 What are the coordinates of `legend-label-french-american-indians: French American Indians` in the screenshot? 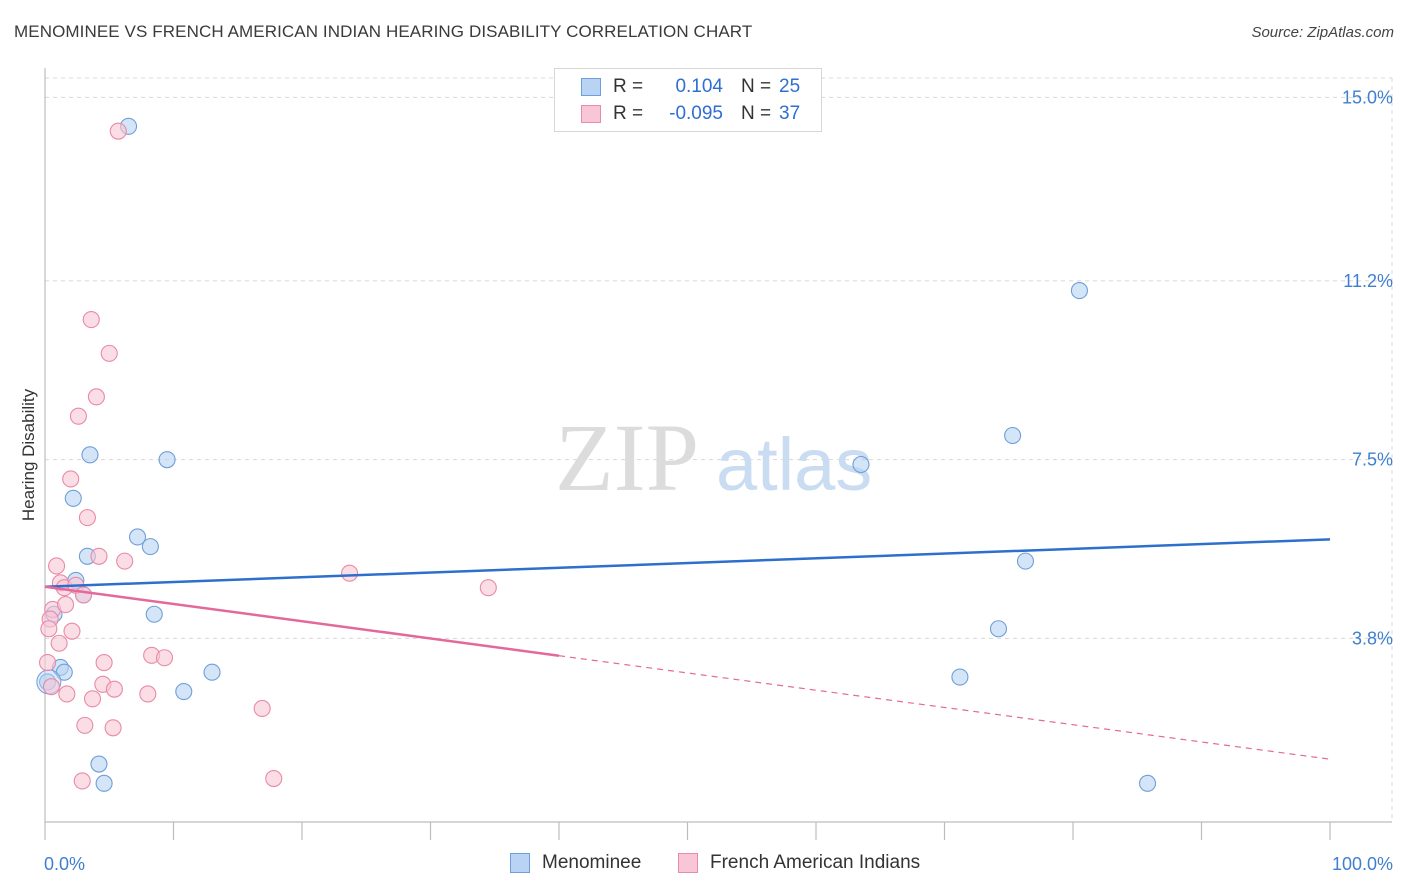 It's located at (815, 862).